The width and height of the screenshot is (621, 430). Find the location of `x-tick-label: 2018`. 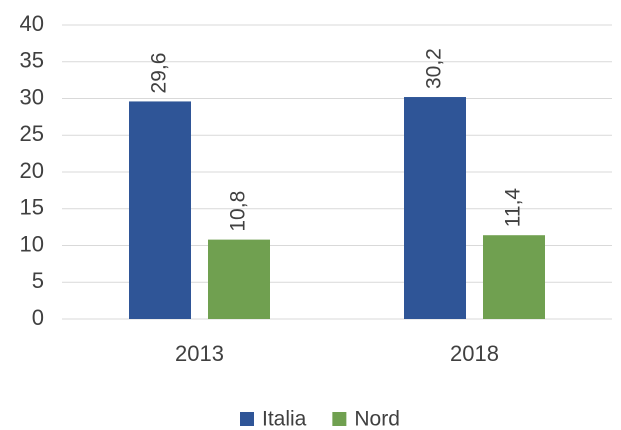

x-tick-label: 2018 is located at coordinates (474, 353).